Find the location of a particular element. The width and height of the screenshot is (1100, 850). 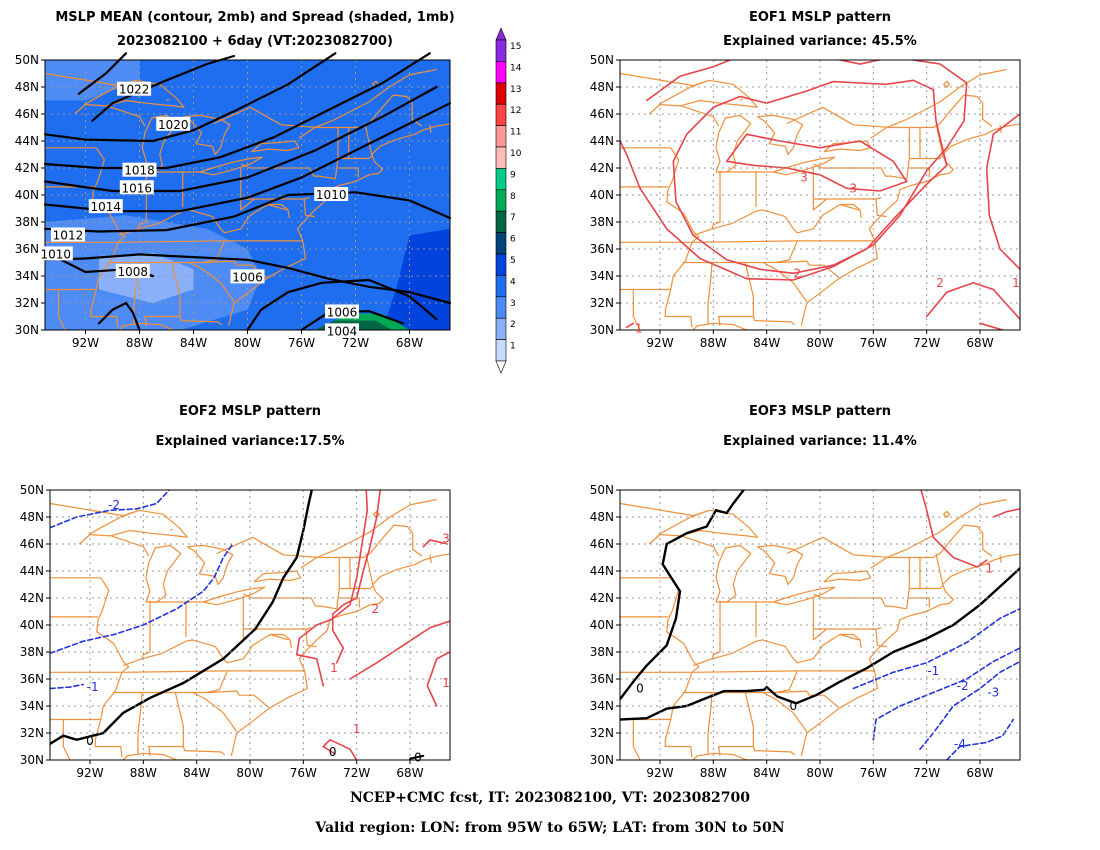

eof3-contour-neg4 is located at coordinates (980, 739).